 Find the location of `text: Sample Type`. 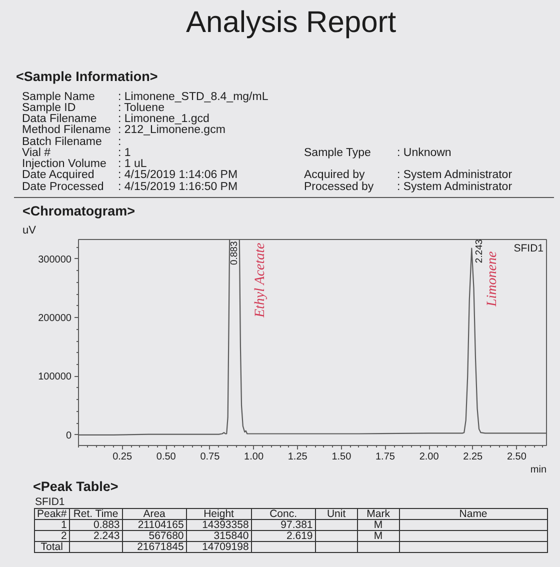

text: Sample Type is located at coordinates (337, 152).